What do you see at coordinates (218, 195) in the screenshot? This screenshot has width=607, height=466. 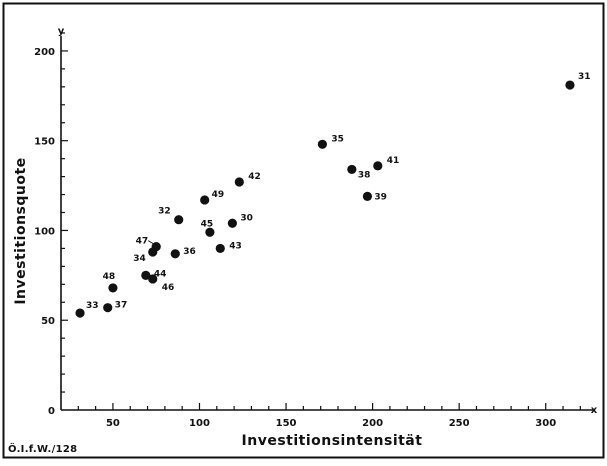 I see `point-label-49: 49` at bounding box center [218, 195].